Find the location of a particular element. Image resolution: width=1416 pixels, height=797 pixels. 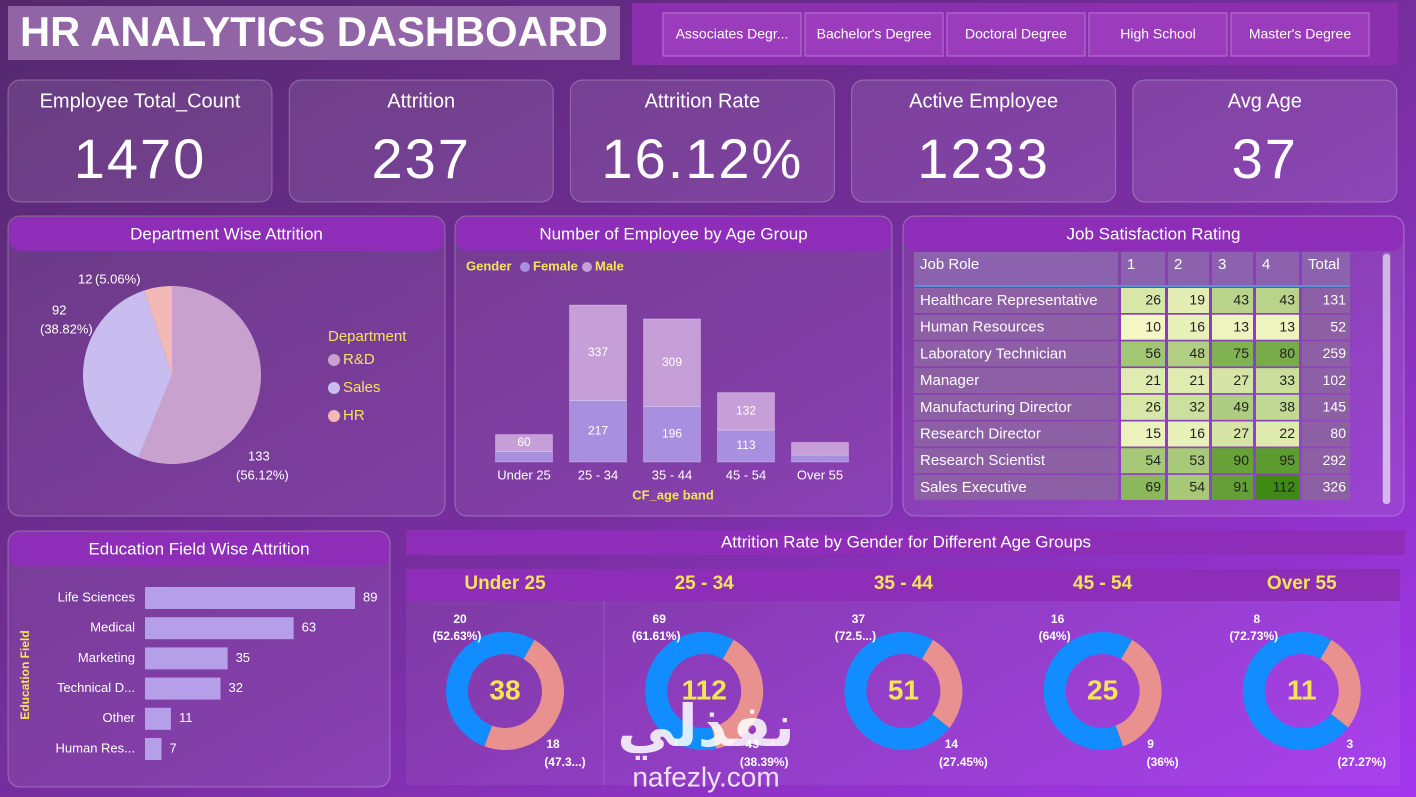

filter-label: Bachelor's Degree is located at coordinates (874, 34).